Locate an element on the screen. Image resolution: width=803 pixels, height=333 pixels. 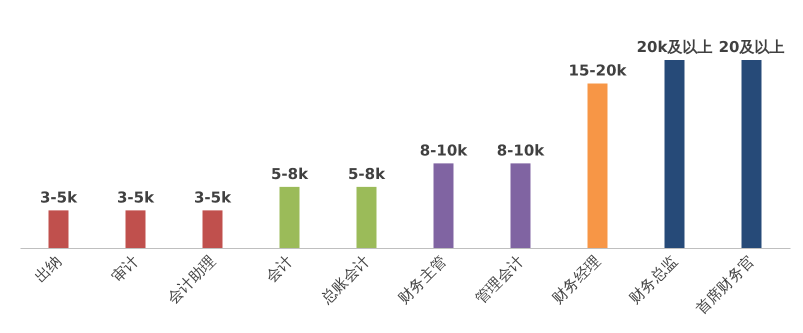
x-tick-label: 管理会计 is located at coordinates (499, 280).